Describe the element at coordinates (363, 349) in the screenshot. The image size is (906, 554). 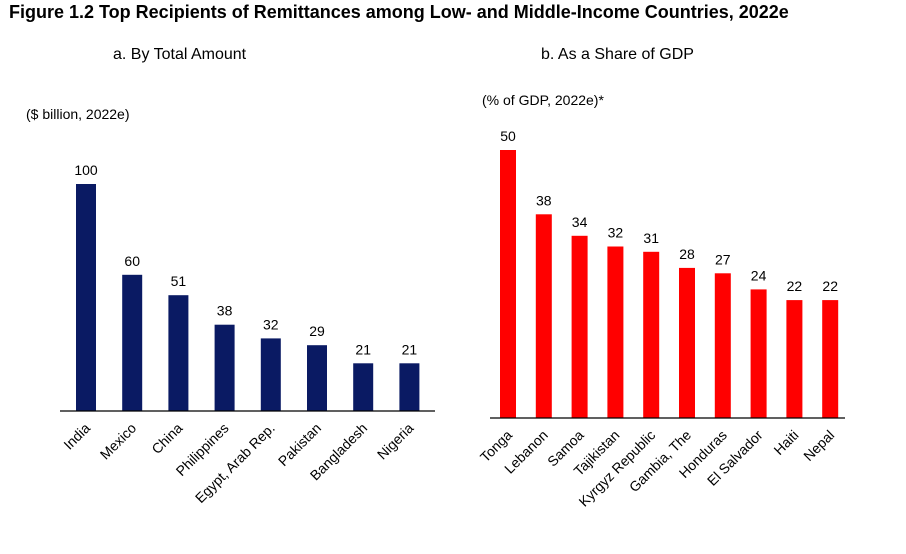
I see `data-label-a-7: 21` at that location.